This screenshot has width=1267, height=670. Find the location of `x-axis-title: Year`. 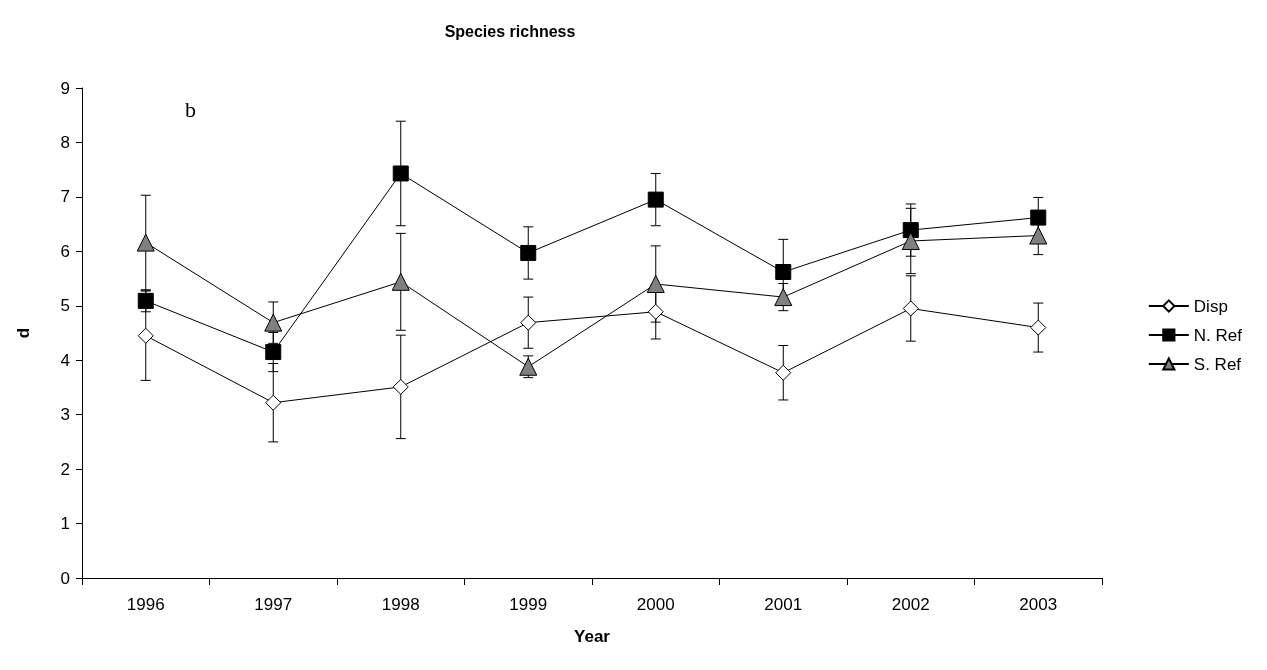

x-axis-title: Year is located at coordinates (592, 636).